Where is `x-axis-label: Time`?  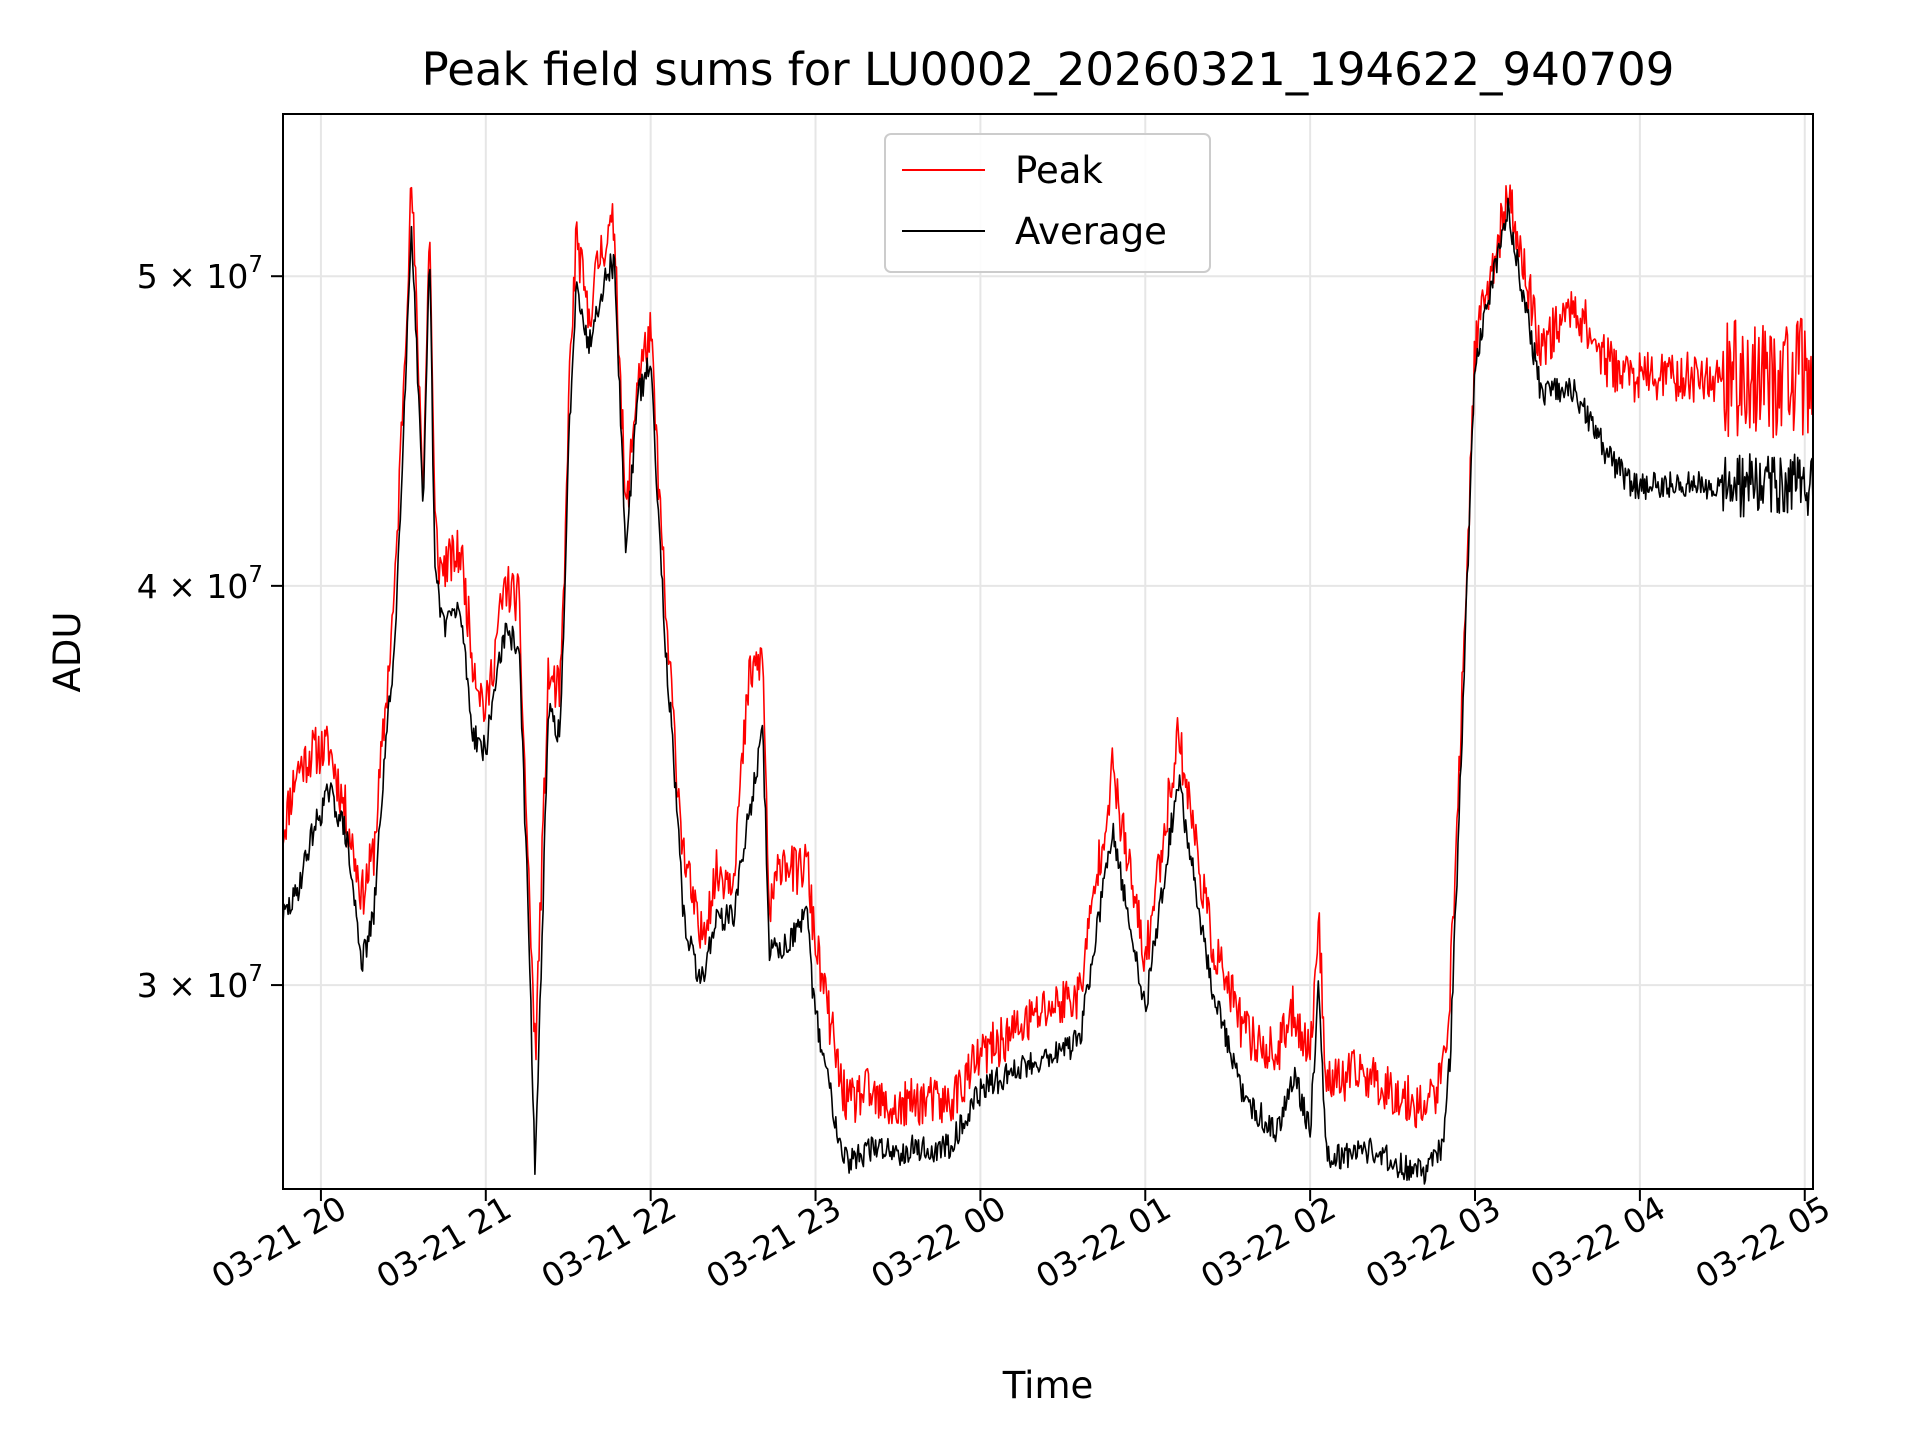 x-axis-label: Time is located at coordinates (1048, 1385).